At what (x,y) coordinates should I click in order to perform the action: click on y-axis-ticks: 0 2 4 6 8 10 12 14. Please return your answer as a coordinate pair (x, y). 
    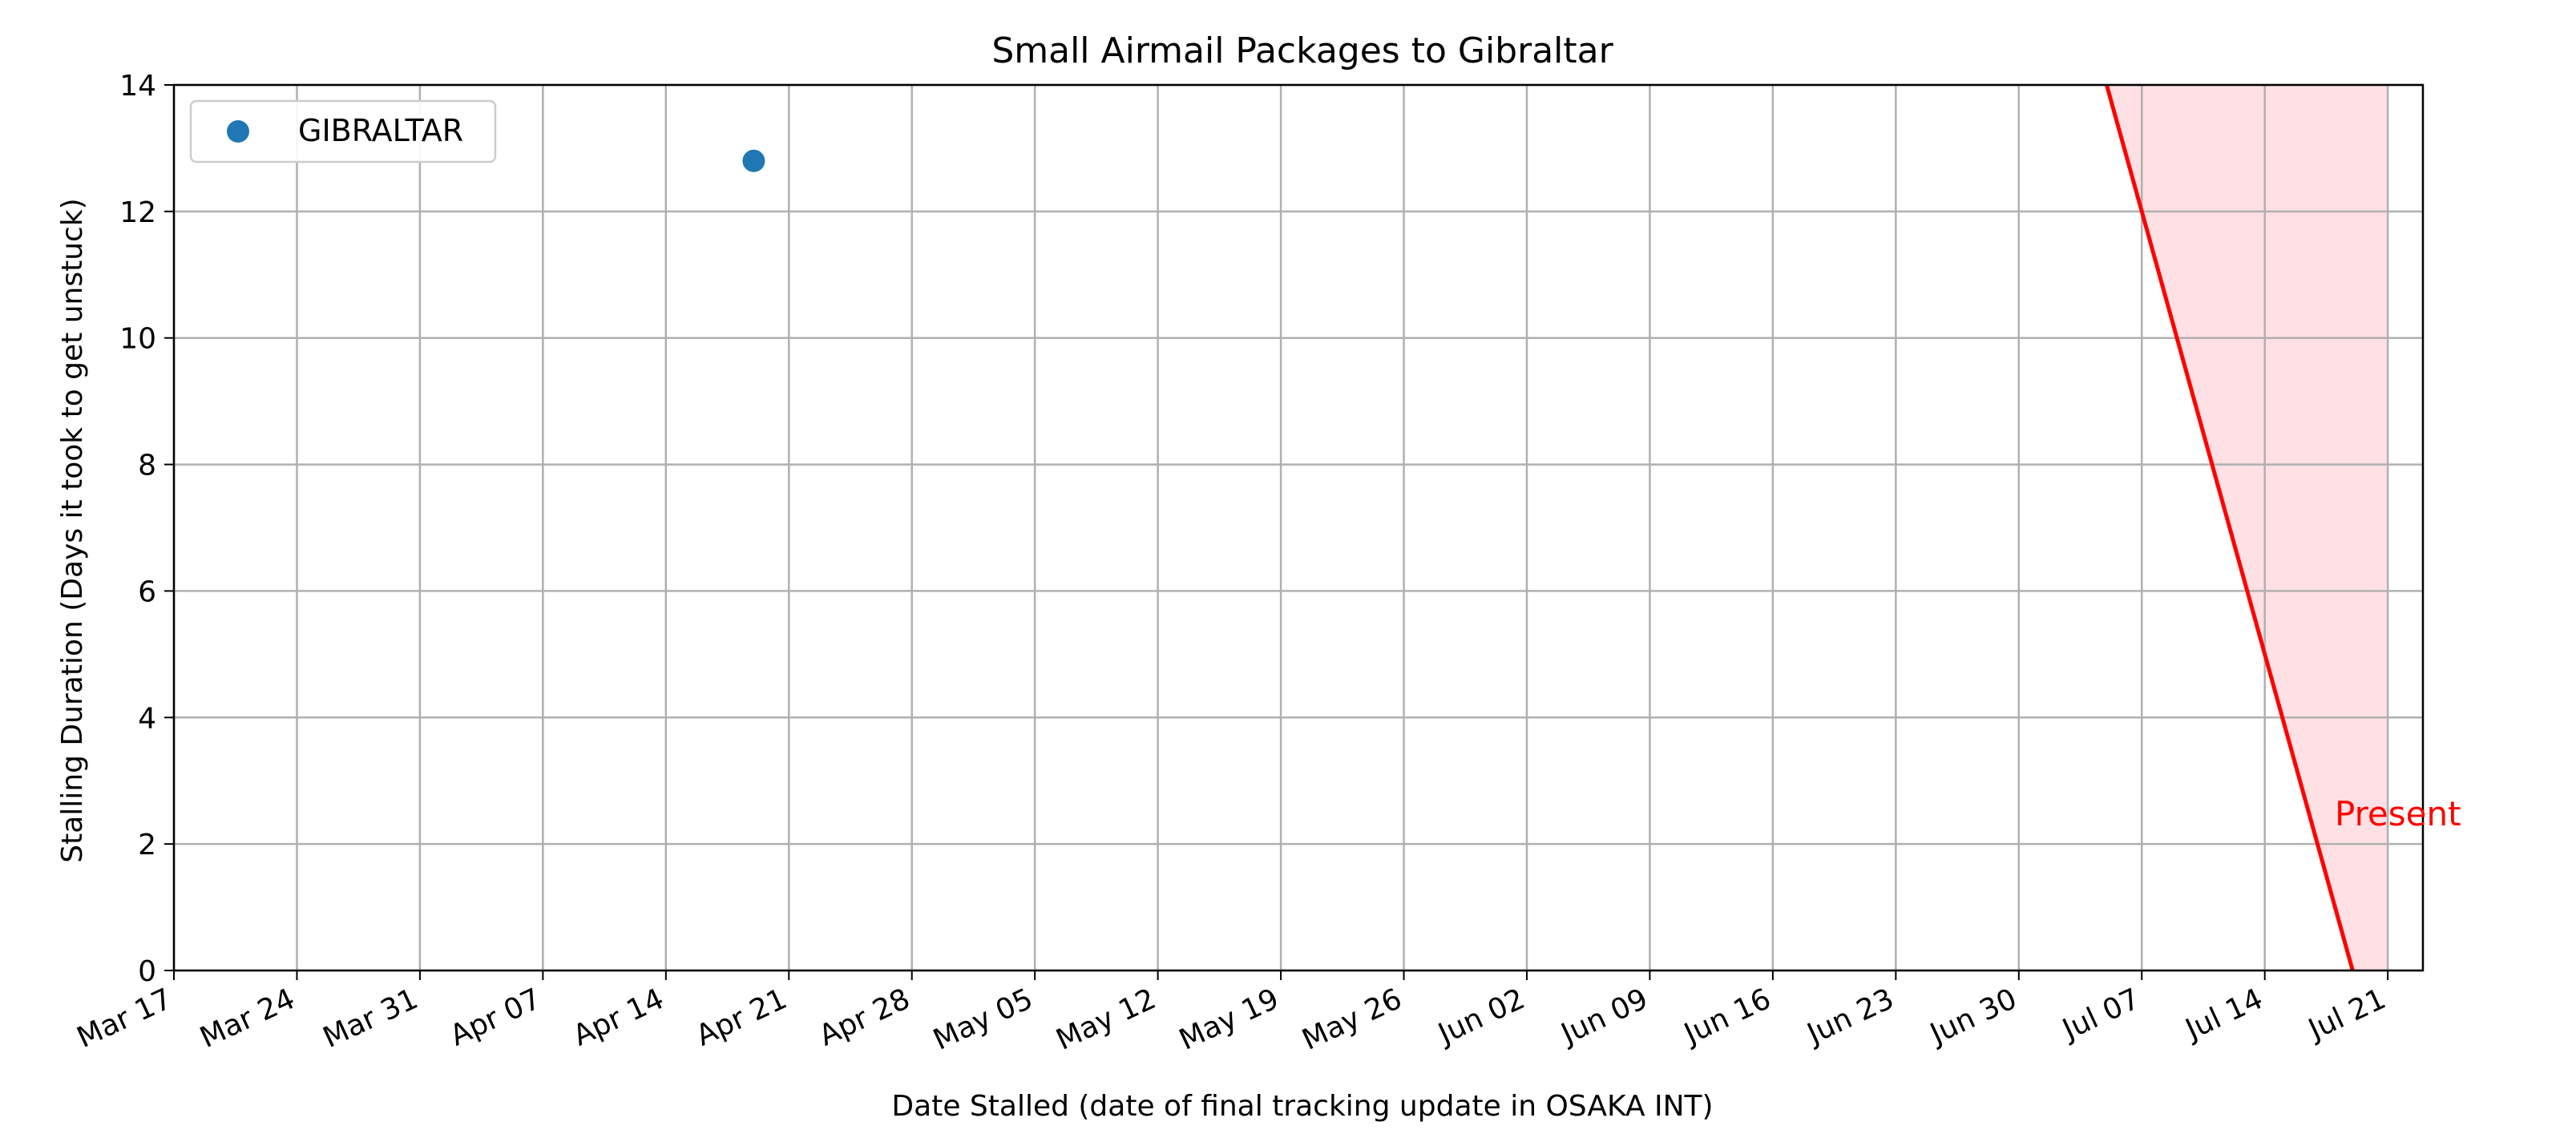
    Looking at the image, I should click on (147, 529).